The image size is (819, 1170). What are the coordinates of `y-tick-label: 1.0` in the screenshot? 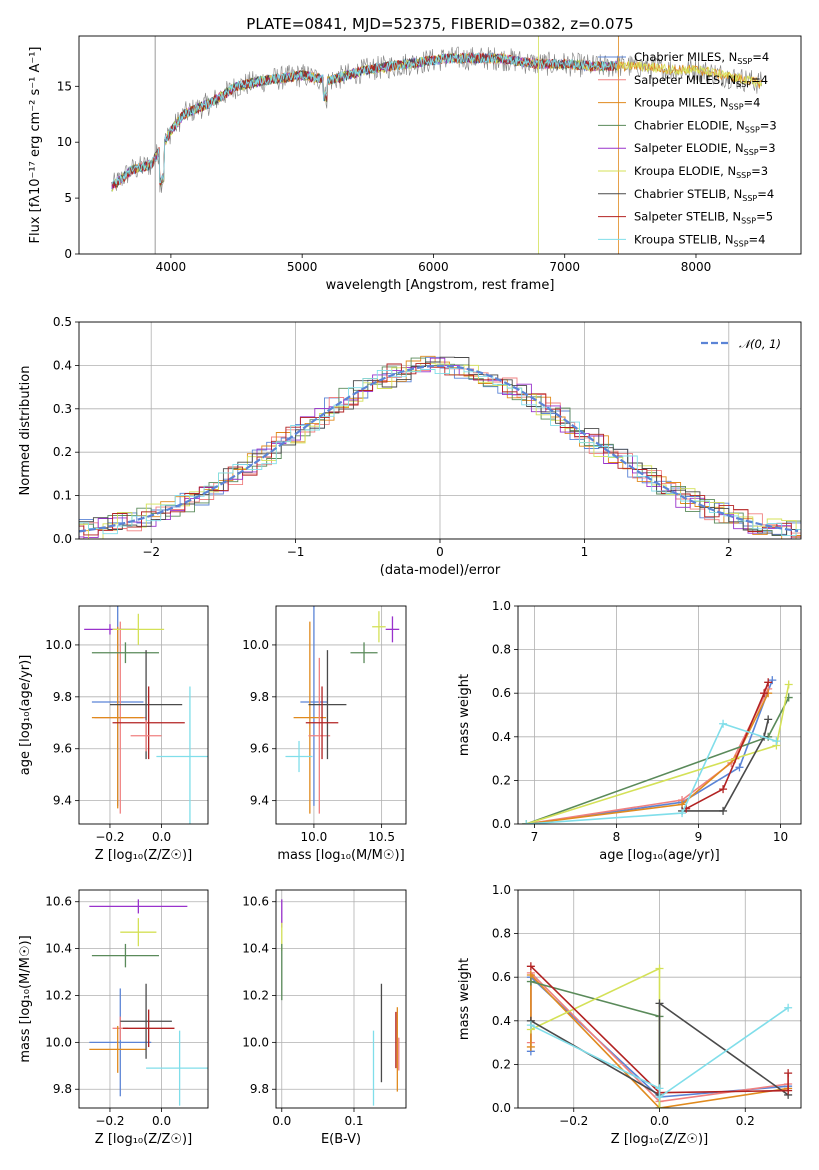 It's located at (501, 890).